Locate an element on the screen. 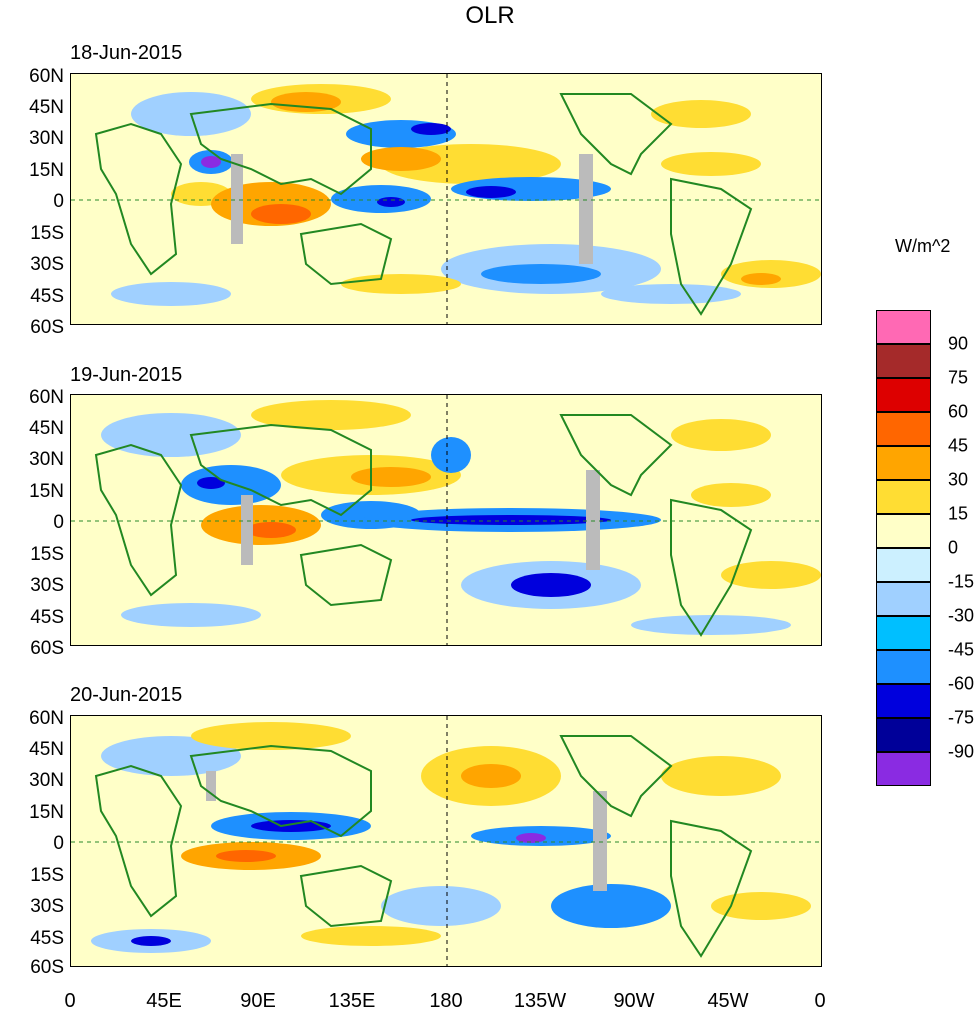  colorbar-label: 45 is located at coordinates (958, 445).